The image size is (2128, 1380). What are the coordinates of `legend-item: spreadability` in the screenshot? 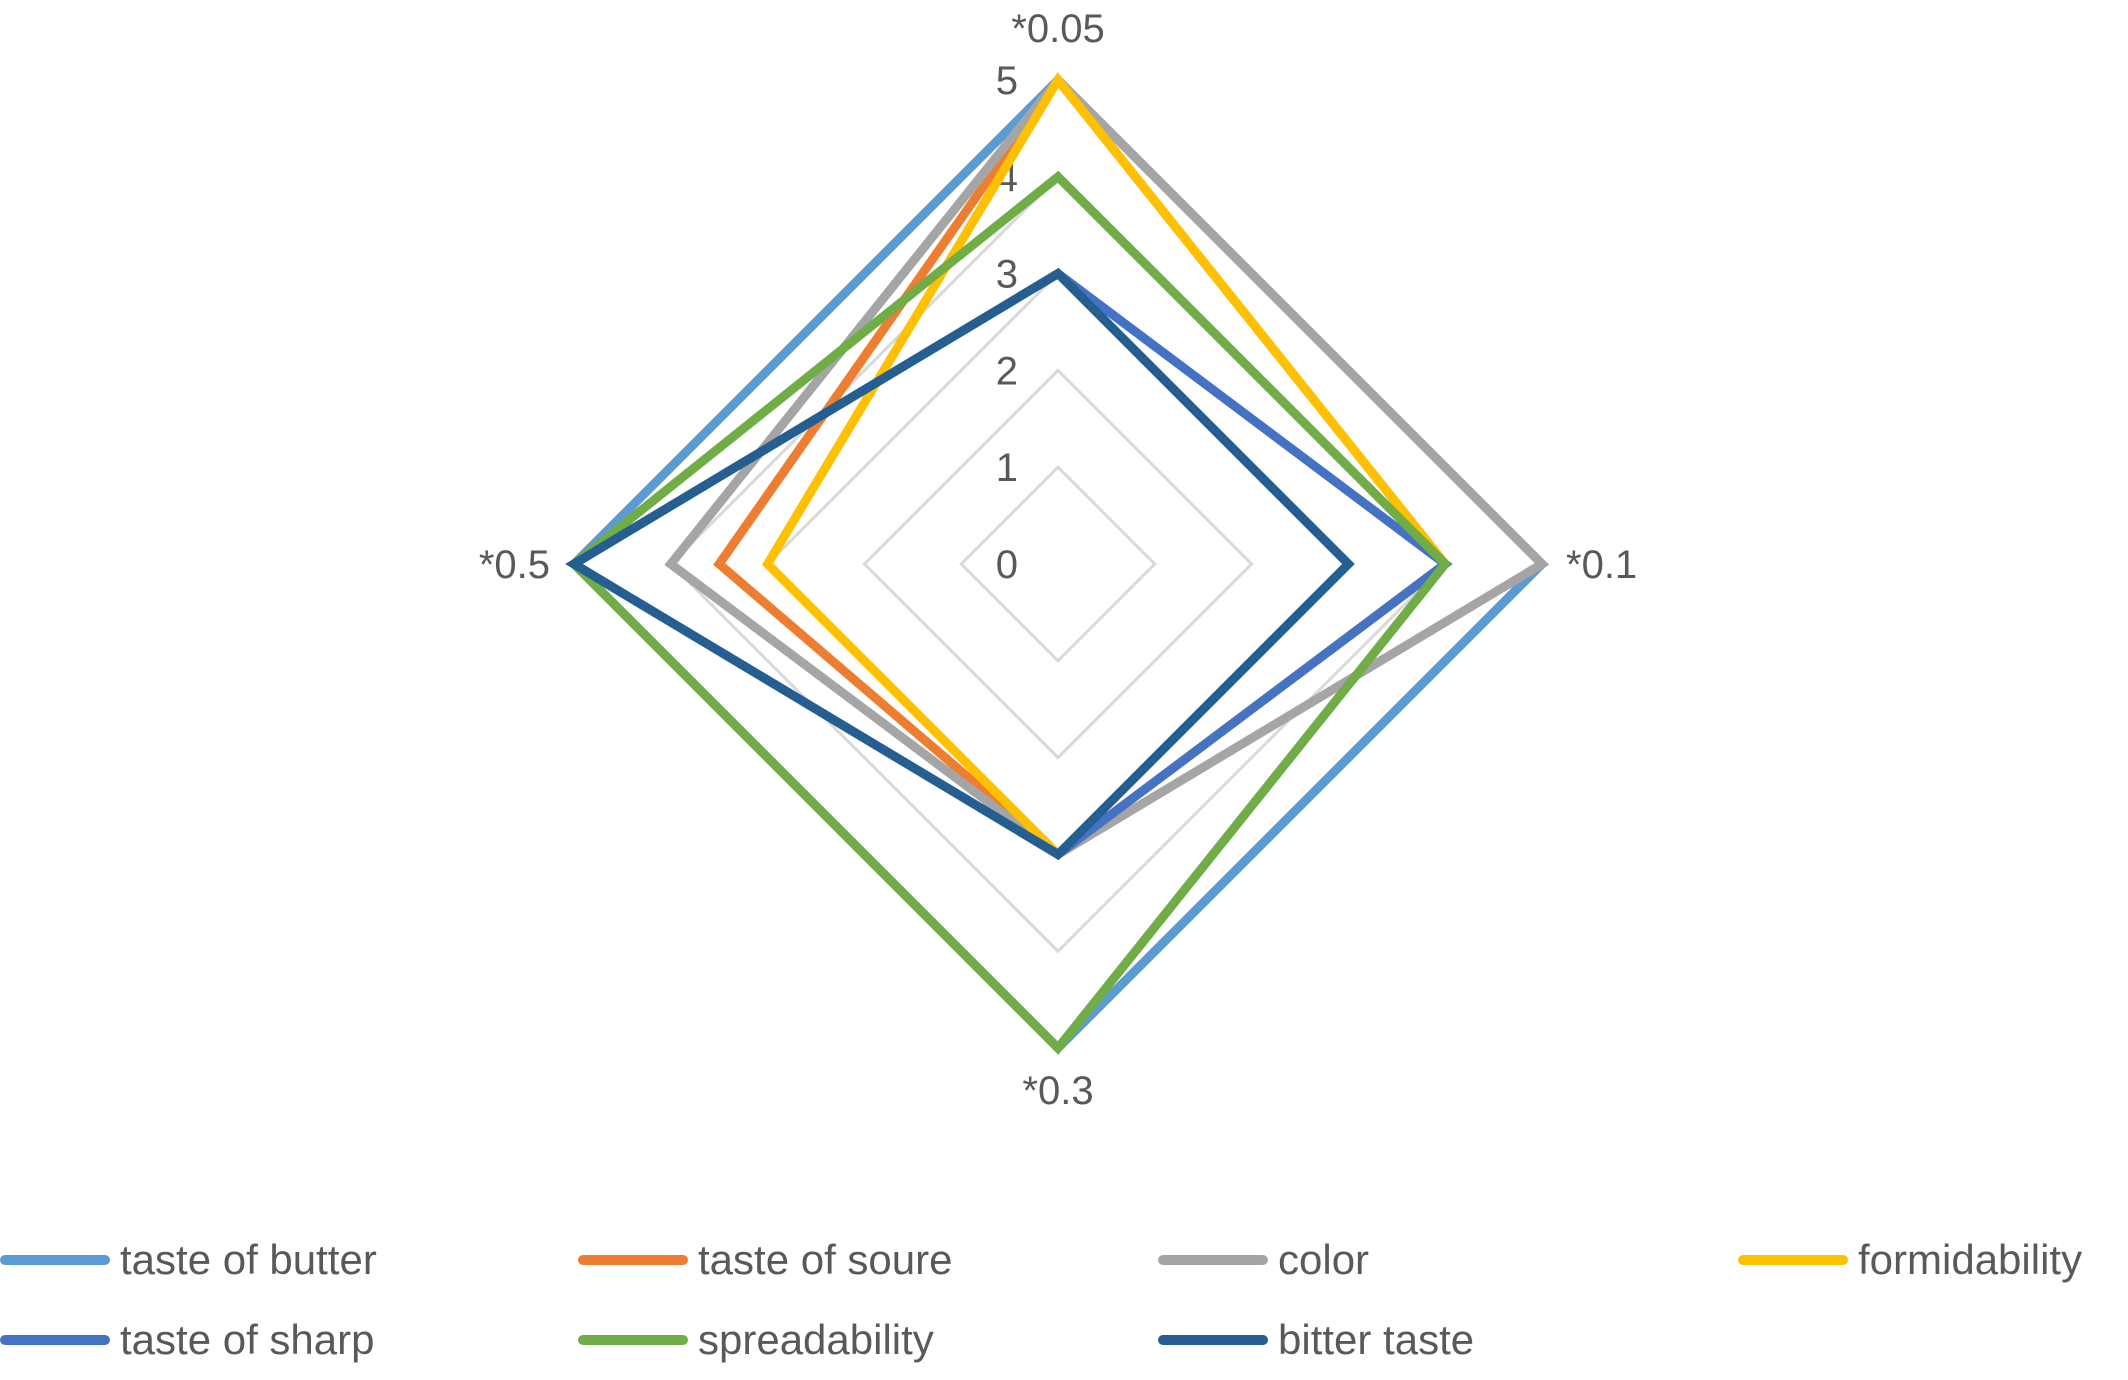 It's located at (756, 1340).